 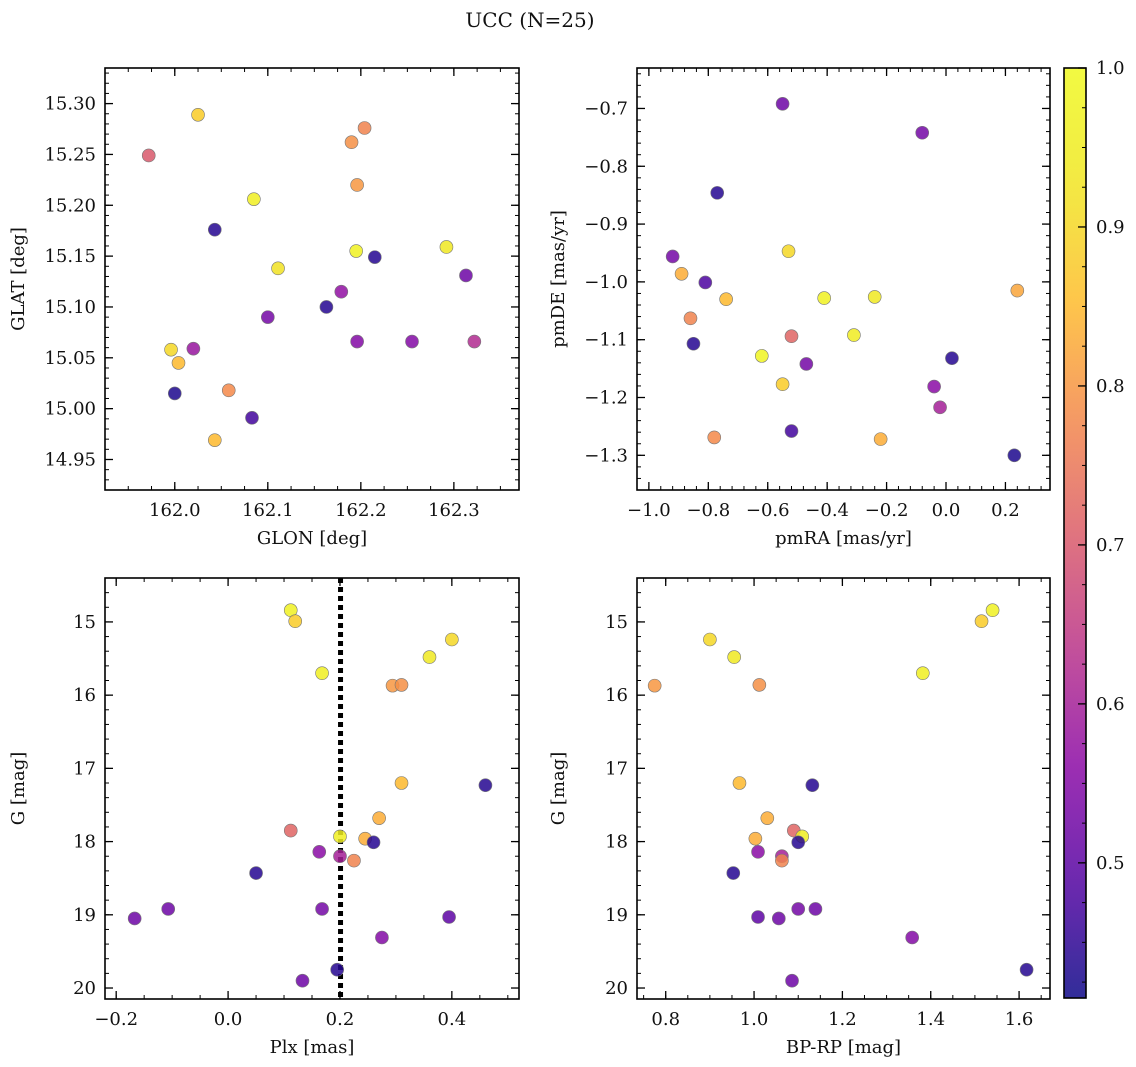 What do you see at coordinates (70, 205) in the screenshot?
I see `y-tick-label: 15.20` at bounding box center [70, 205].